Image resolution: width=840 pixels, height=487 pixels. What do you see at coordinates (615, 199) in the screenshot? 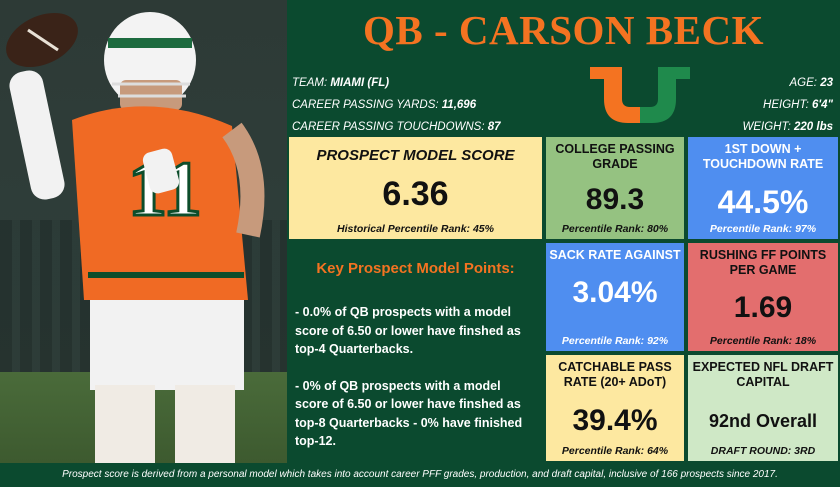
I see `passing-grade-value: 89.3` at bounding box center [615, 199].